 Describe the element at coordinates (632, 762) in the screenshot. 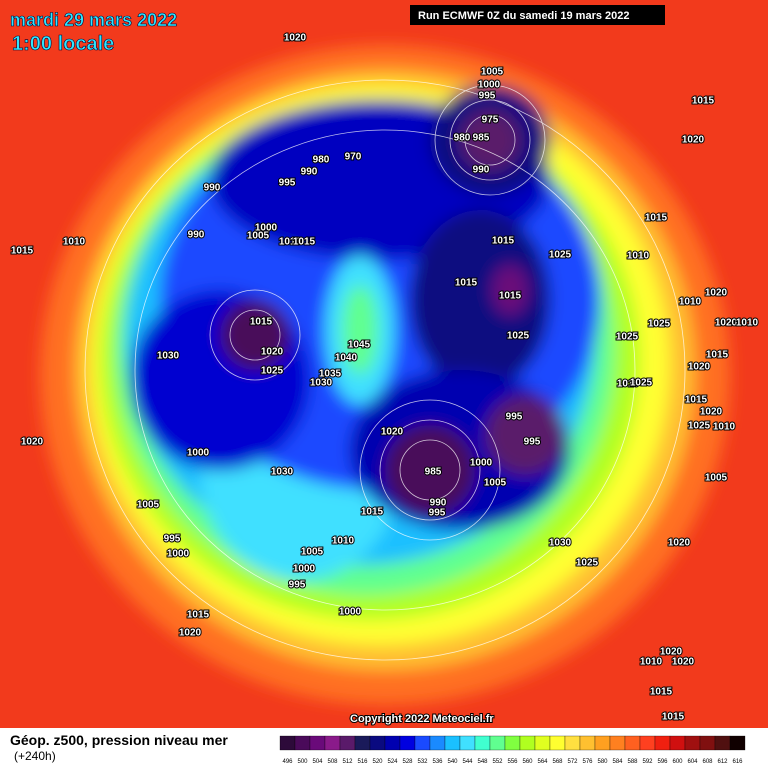

I see `scale-label: 588` at that location.